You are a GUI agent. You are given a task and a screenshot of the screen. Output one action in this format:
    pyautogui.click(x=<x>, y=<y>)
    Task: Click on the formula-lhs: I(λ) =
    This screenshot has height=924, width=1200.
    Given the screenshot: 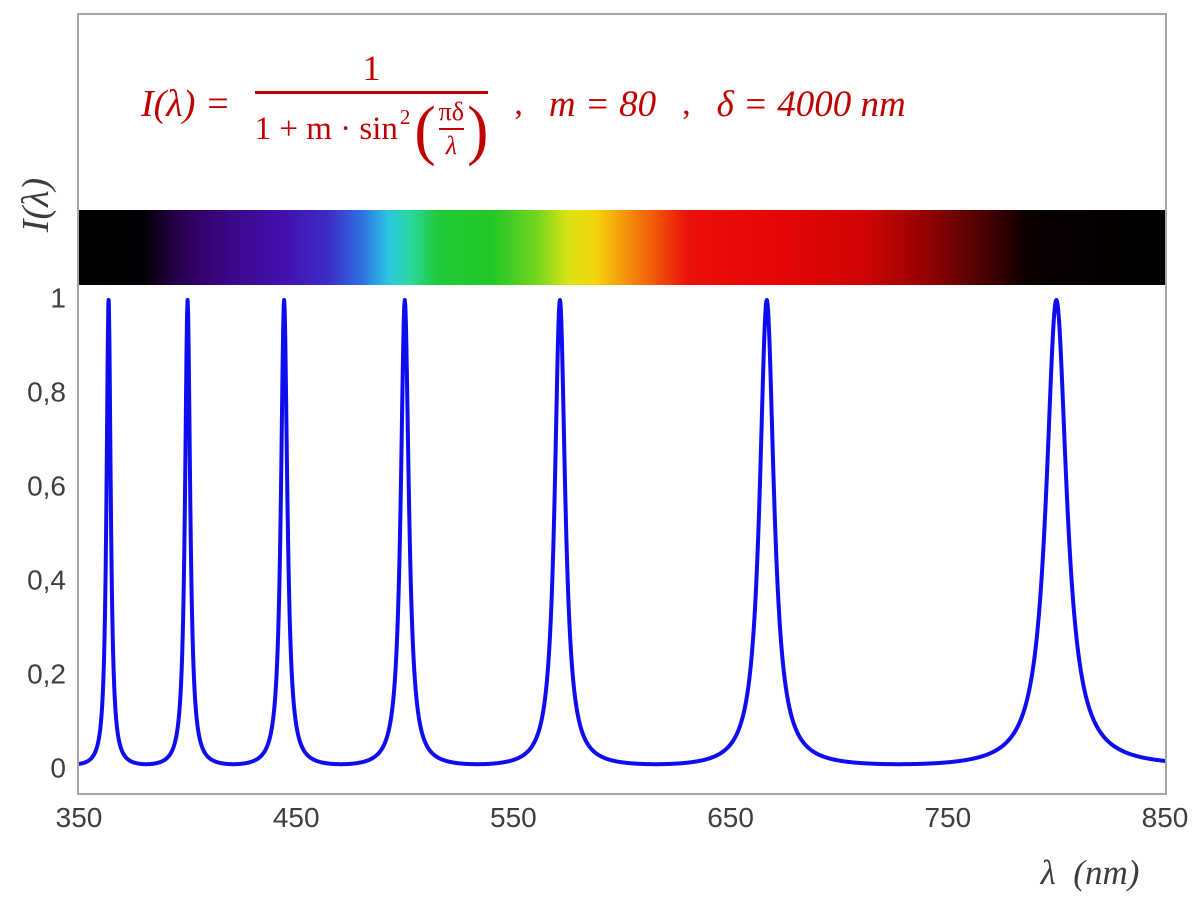 What is the action you would take?
    pyautogui.click(x=186, y=104)
    